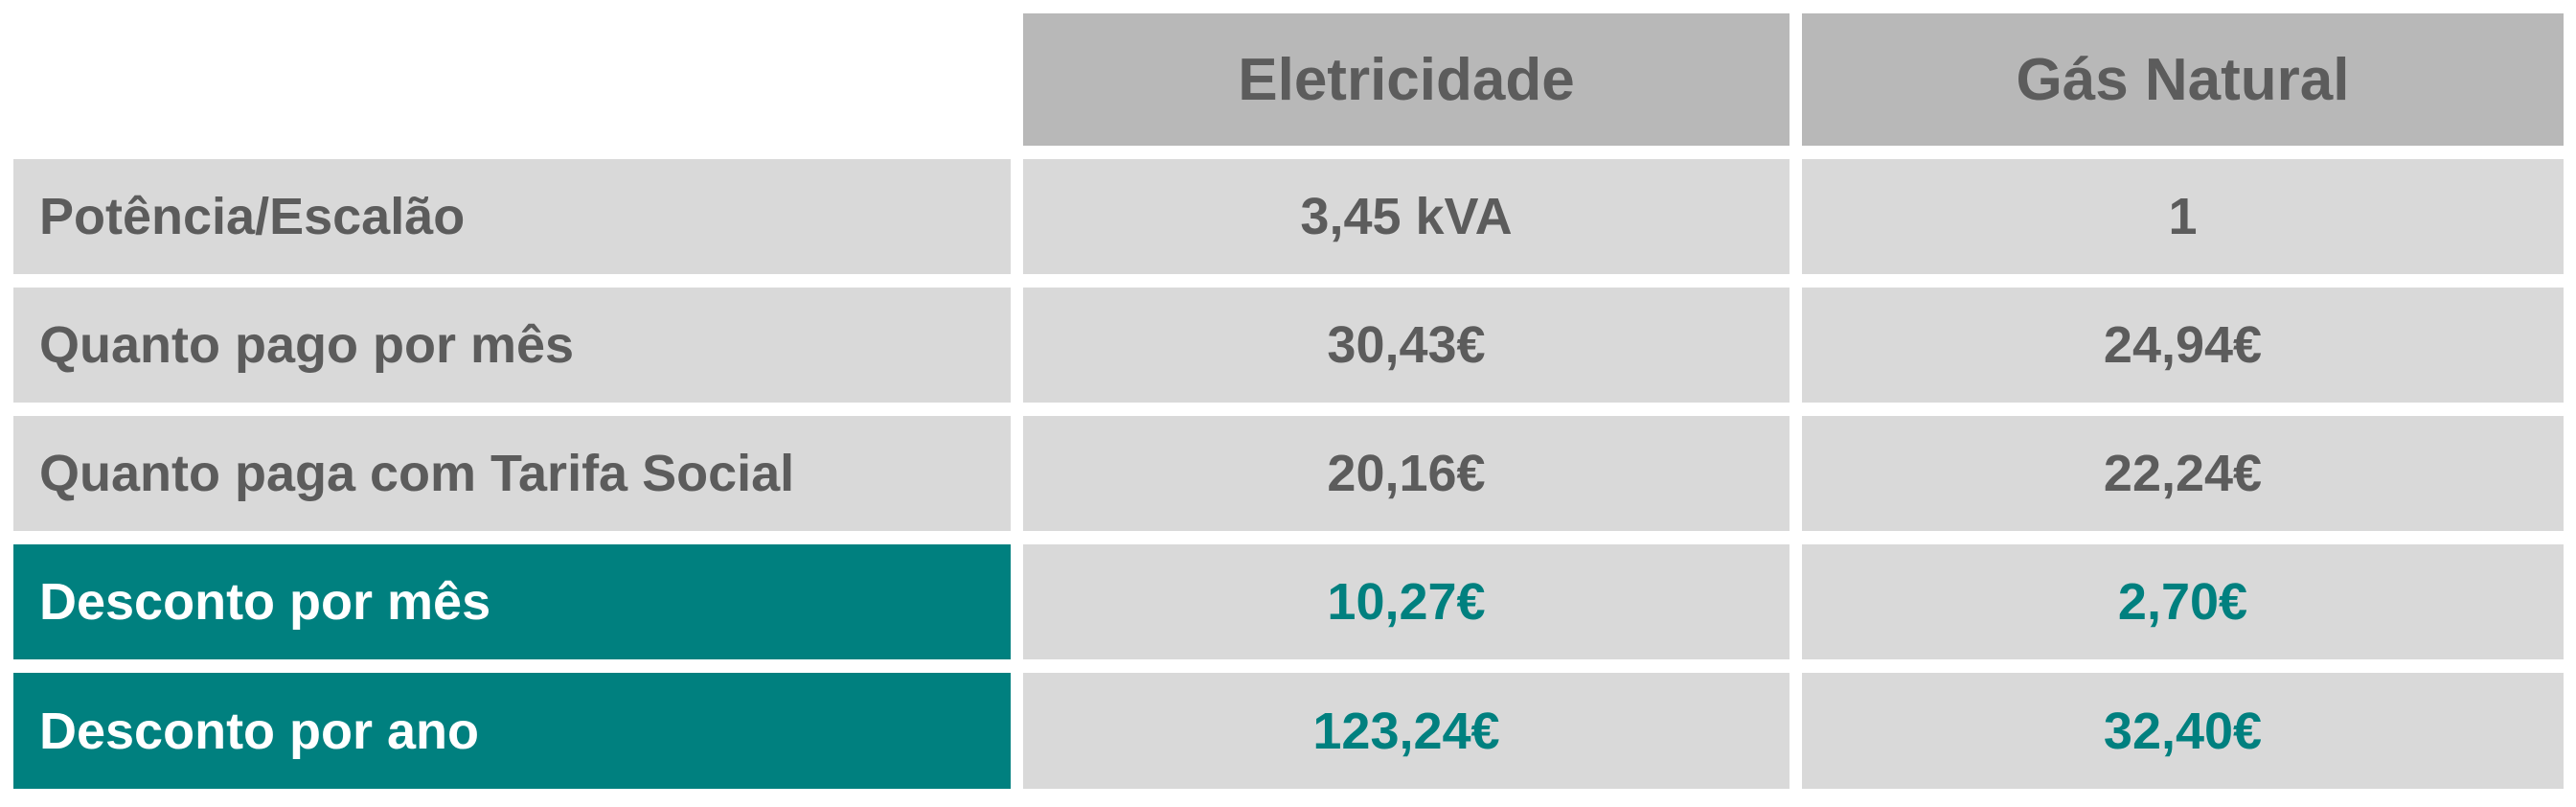 This screenshot has height=807, width=2576. Describe the element at coordinates (512, 216) in the screenshot. I see `row-label-power: Potência/Escalão` at that location.